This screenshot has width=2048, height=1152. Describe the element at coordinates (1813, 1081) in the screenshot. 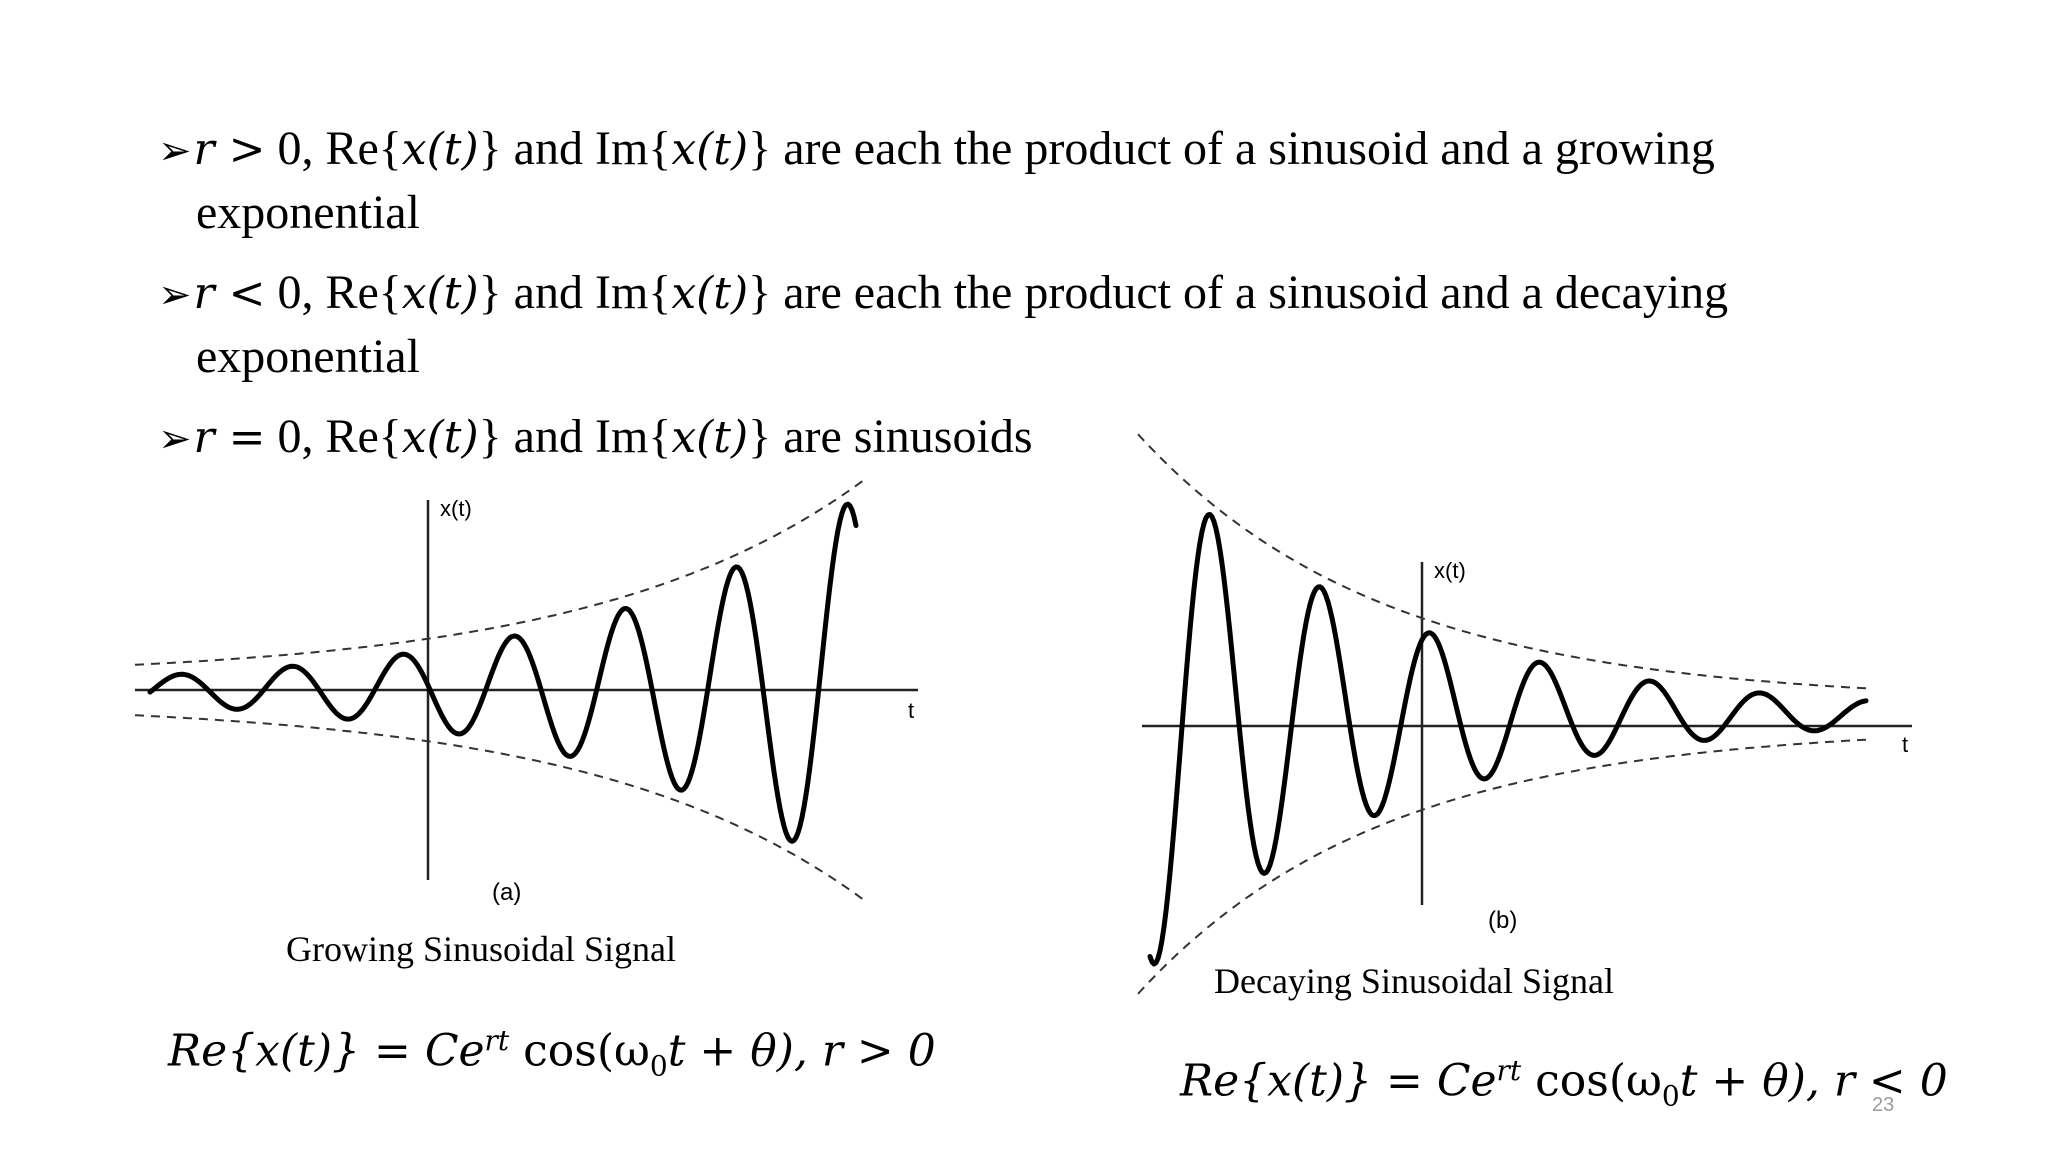

I see `formula-rhs: t + θ), r < 0` at that location.